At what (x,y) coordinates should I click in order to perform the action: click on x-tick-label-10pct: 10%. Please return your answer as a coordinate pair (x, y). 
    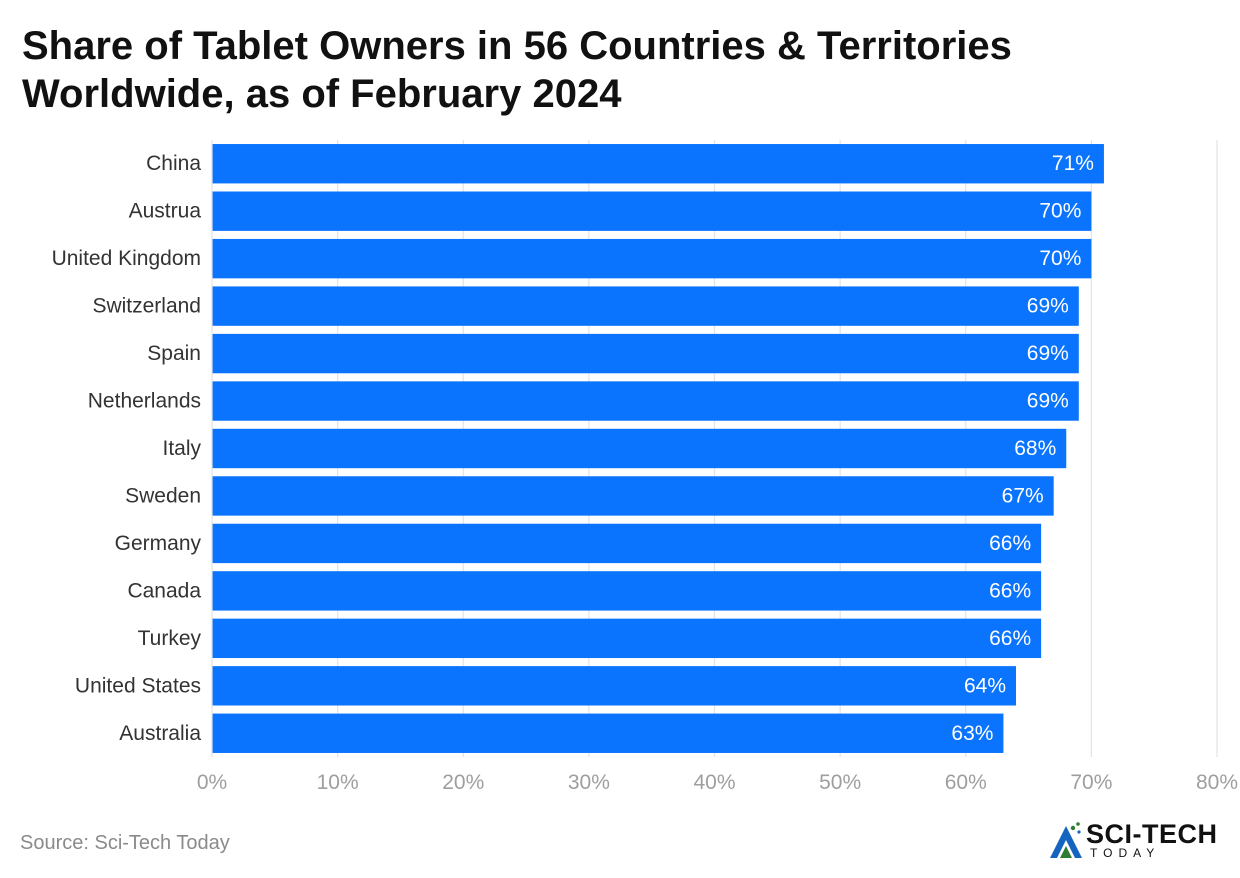
    Looking at the image, I should click on (338, 782).